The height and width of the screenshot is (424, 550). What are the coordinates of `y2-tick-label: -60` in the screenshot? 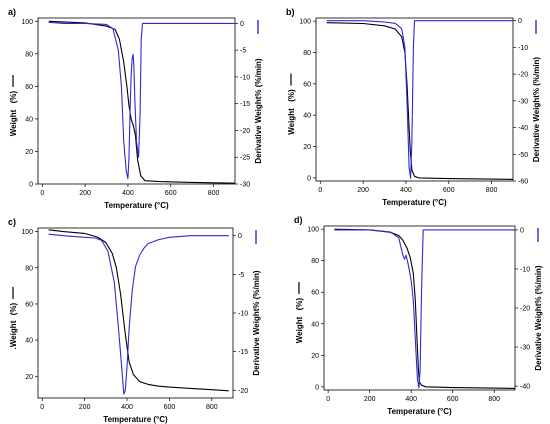 It's located at (523, 182).